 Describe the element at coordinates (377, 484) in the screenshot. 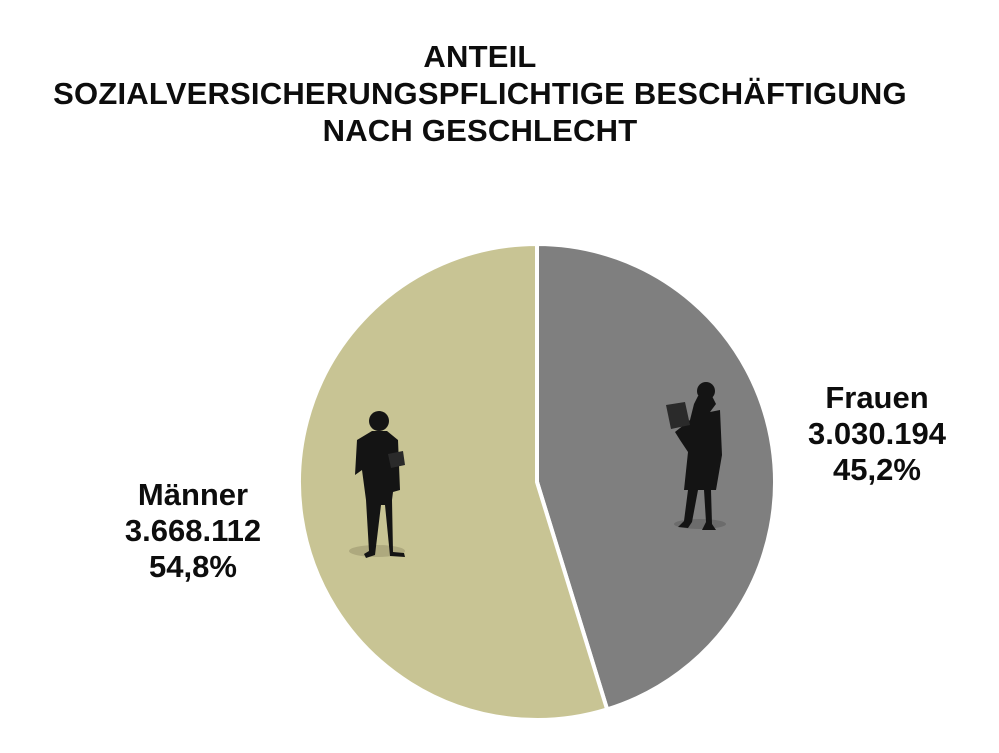

I see `businessman-silhouette-icon` at that location.